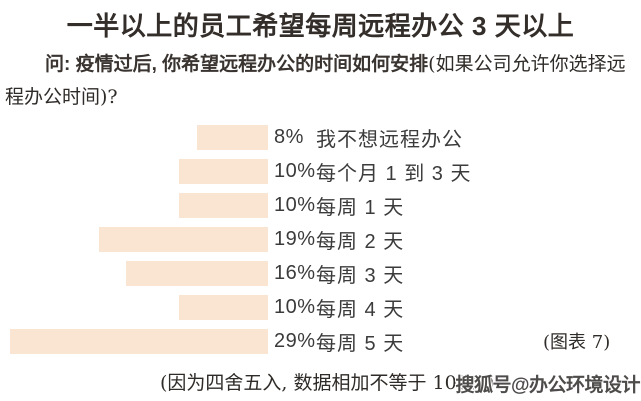 Image resolution: width=641 pixels, height=401 pixels. I want to click on bar-category-label: 每周 4 天, so click(360, 310).